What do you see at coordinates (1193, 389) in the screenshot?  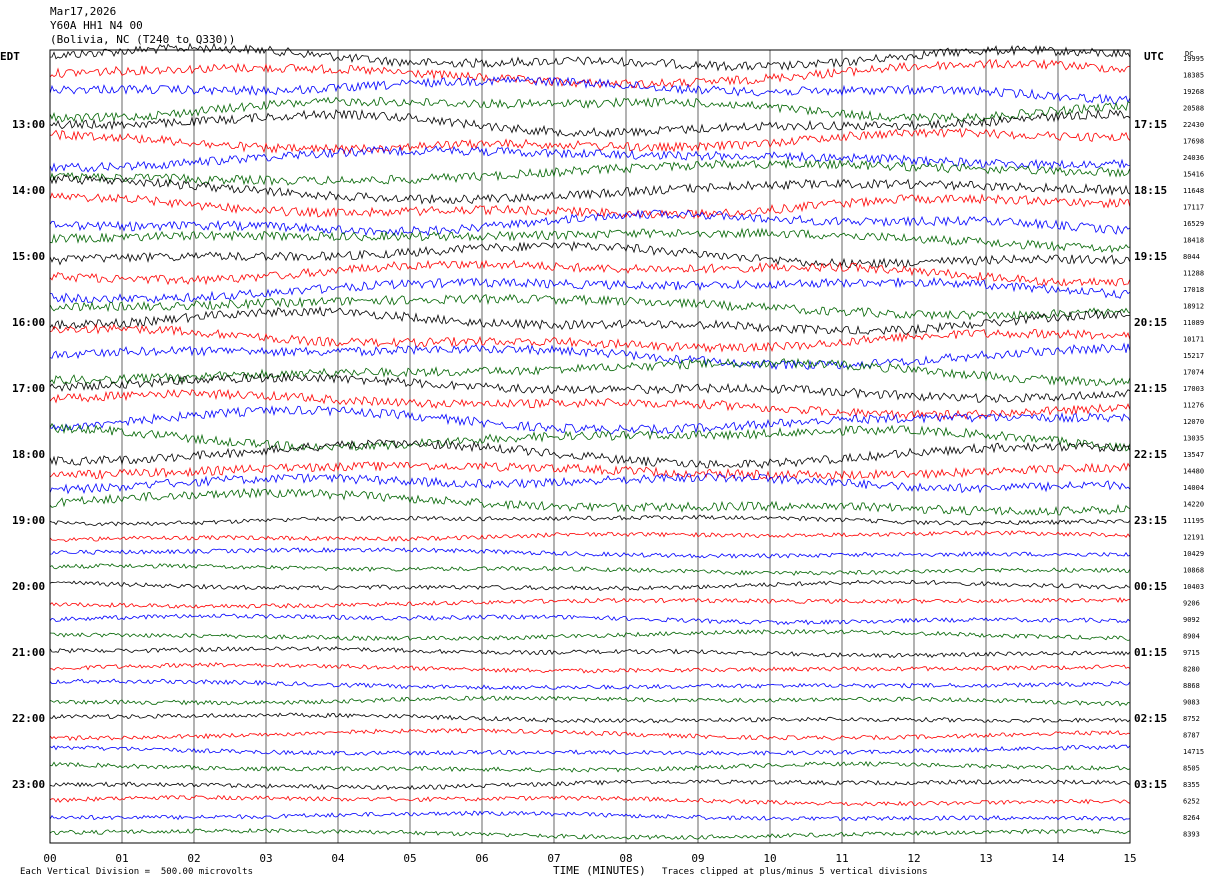 I see `dc-offset-label: 17003` at bounding box center [1193, 389].